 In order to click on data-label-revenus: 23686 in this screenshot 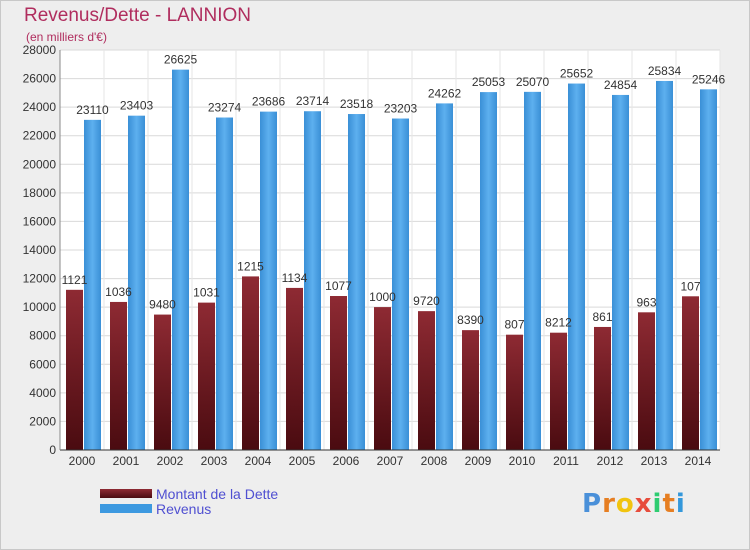, I will do `click(269, 102)`.